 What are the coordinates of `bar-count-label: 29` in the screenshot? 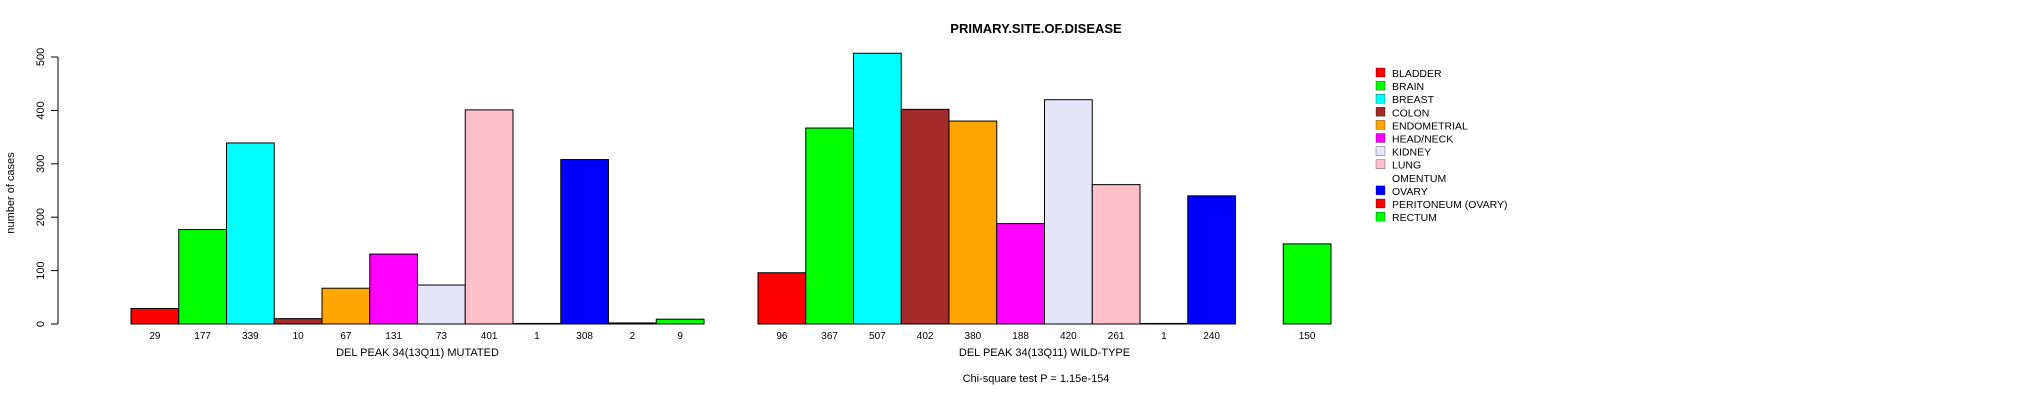 It's located at (155, 336).